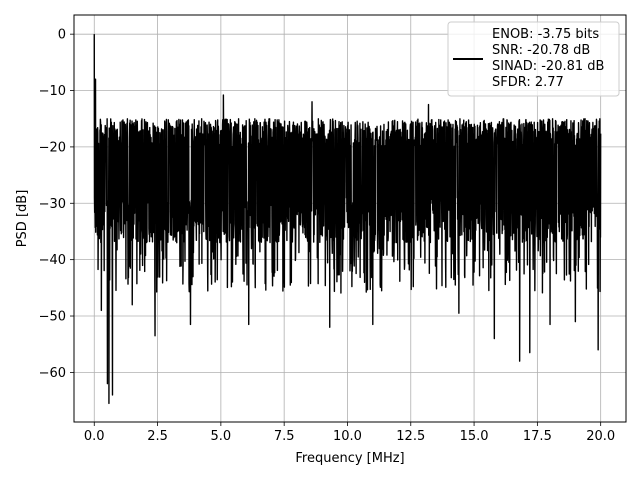 This screenshot has height=480, width=640. Describe the element at coordinates (545, 34) in the screenshot. I see `legend-entry-enob: ENOB: -3.75 bits` at that location.